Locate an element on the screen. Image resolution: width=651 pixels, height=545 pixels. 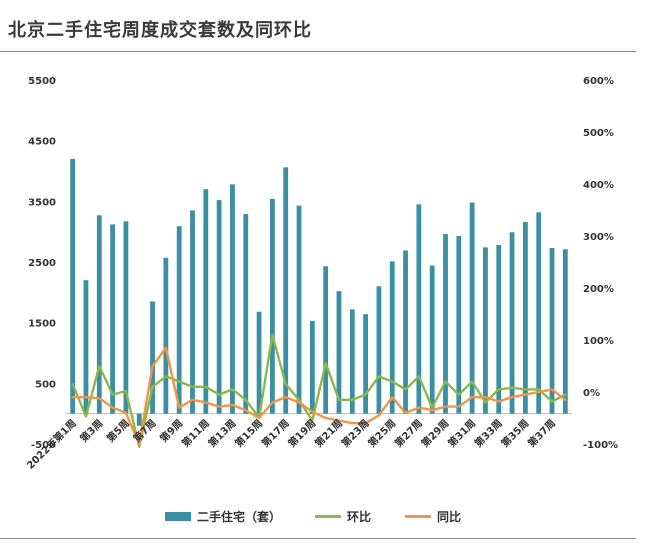
left-axis-tick-label: 3500 is located at coordinates (42, 202).